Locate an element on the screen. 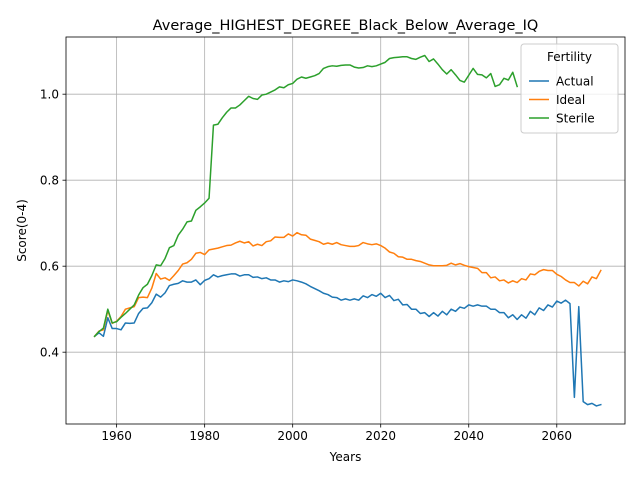  y-tick-label: 0.8 is located at coordinates (49, 180).